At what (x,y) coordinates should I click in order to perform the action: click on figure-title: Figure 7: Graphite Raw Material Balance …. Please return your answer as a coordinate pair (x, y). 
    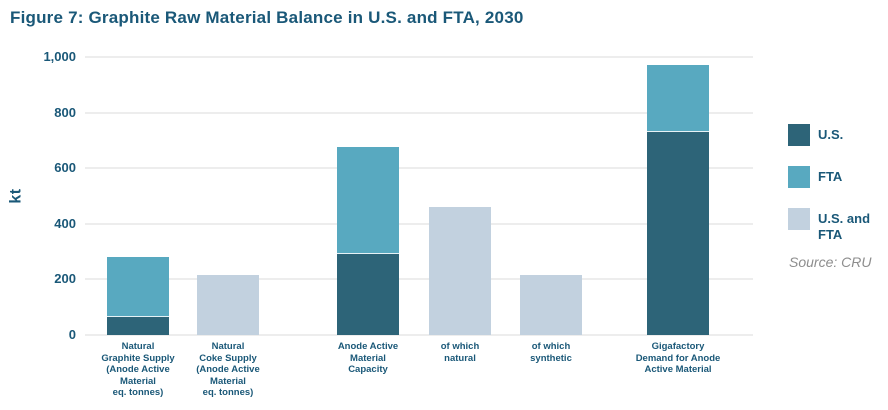
    Looking at the image, I should click on (267, 17).